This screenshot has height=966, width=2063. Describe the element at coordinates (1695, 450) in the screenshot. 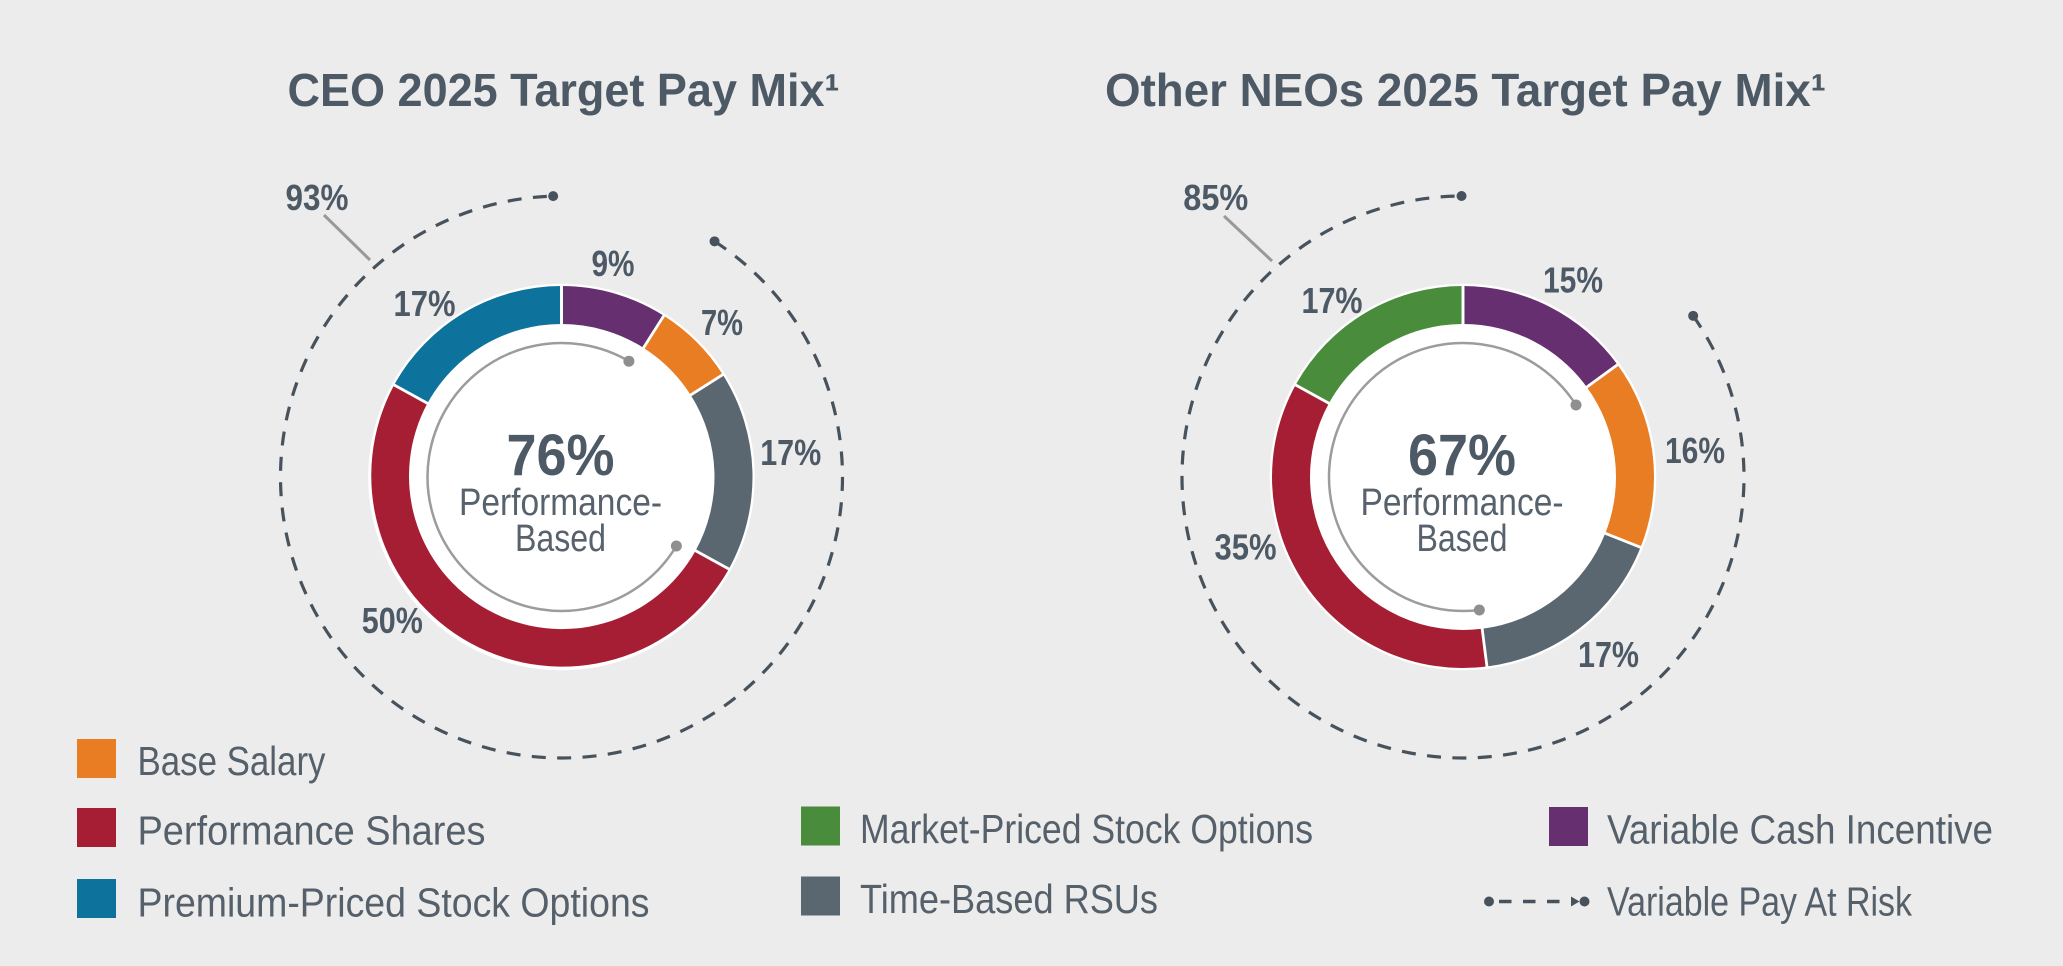

I see `svg-text: 16%` at that location.